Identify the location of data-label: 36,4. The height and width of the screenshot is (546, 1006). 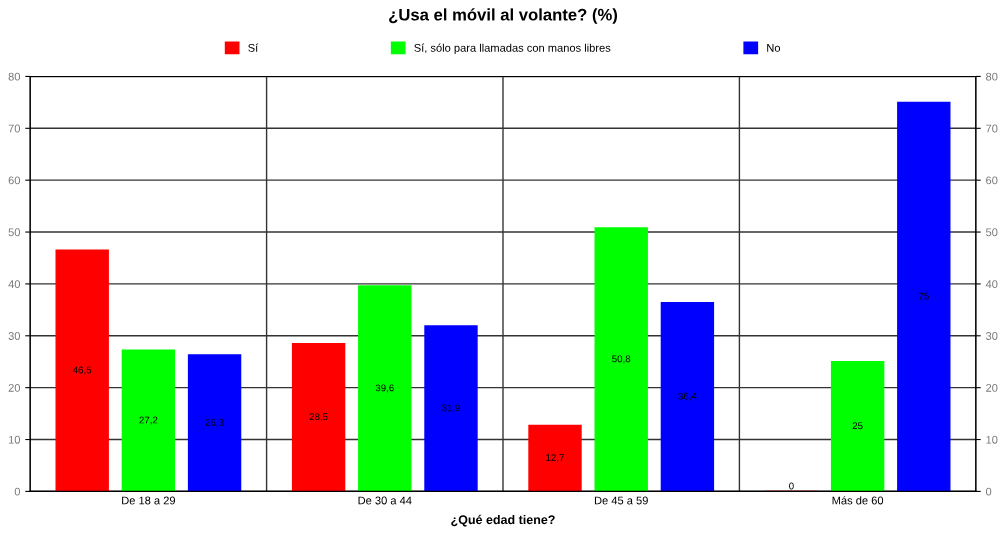
(687, 396).